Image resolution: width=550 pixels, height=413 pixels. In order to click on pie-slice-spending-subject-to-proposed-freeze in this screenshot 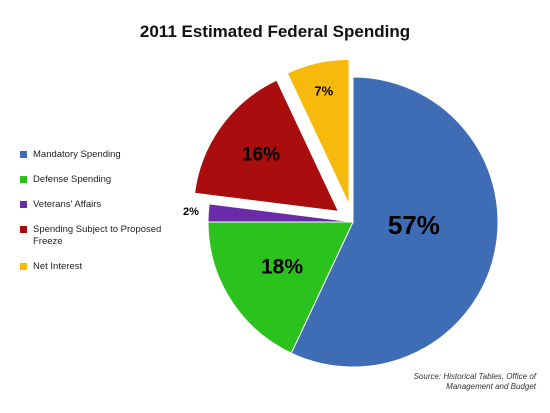, I will do `click(267, 146)`.